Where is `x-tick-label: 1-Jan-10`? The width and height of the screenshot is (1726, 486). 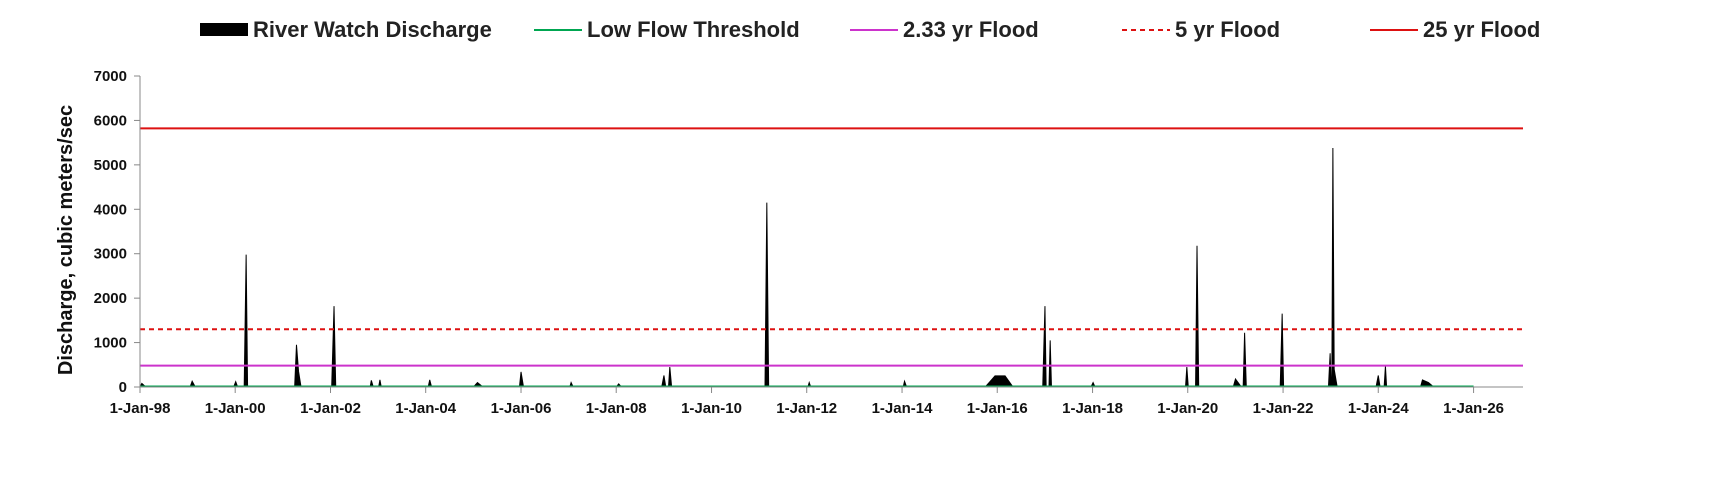 x-tick-label: 1-Jan-10 is located at coordinates (711, 408).